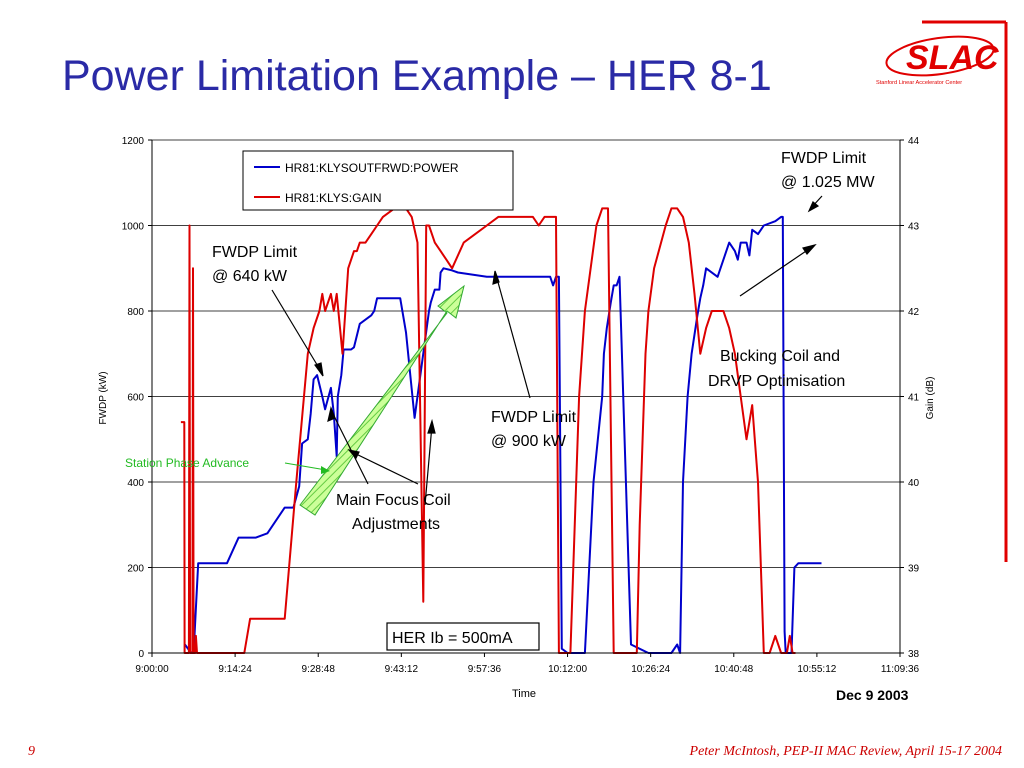 The width and height of the screenshot is (1024, 768). Describe the element at coordinates (333, 198) in the screenshot. I see `legend-label-gain: HR81:KLYS:GAIN` at that location.